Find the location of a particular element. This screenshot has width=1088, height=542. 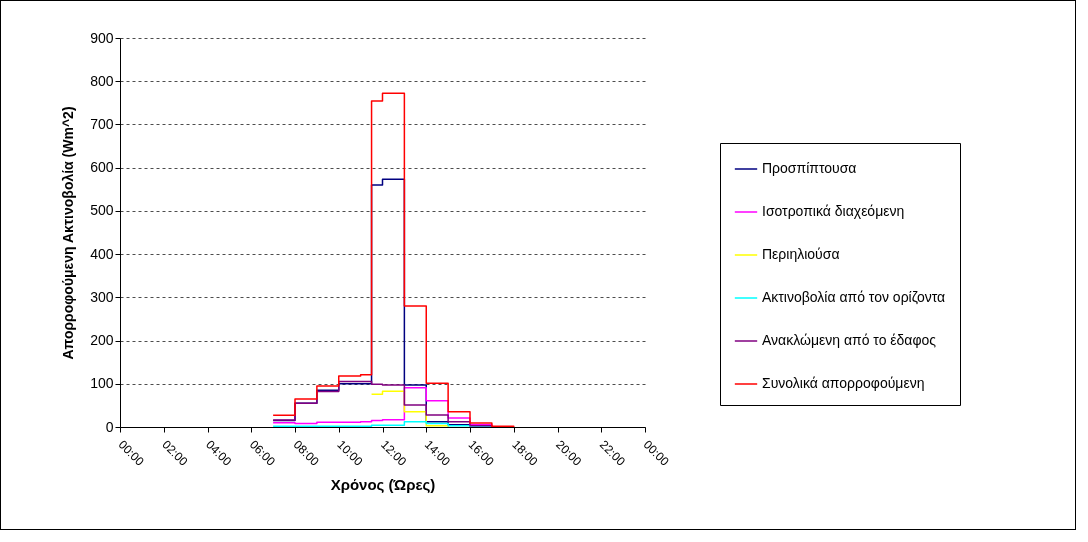

legend-label: Ανακλώμενη από το έδαφος is located at coordinates (849, 340).